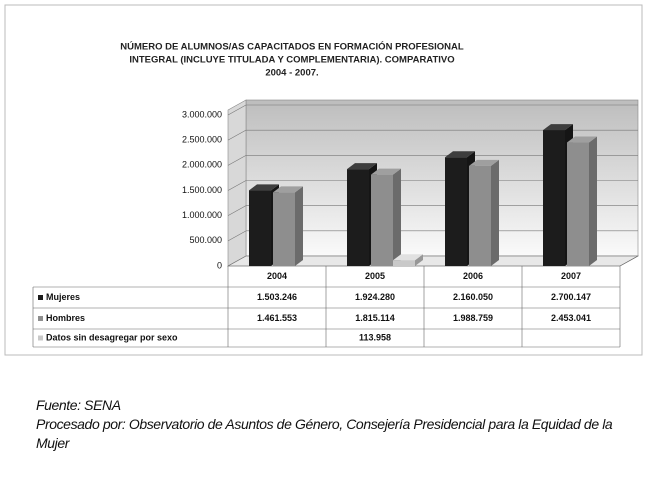 Image resolution: width=647 pixels, height=486 pixels. What do you see at coordinates (375, 318) in the screenshot?
I see `data-label: 1.815.114` at bounding box center [375, 318].